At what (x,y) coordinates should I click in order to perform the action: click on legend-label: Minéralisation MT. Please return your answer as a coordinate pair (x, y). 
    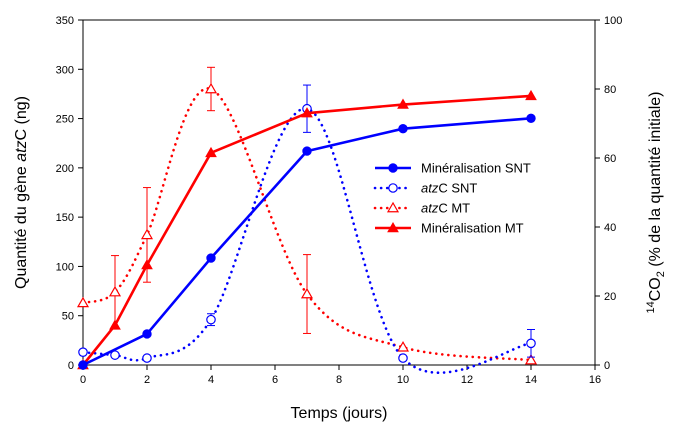
    Looking at the image, I should click on (472, 228).